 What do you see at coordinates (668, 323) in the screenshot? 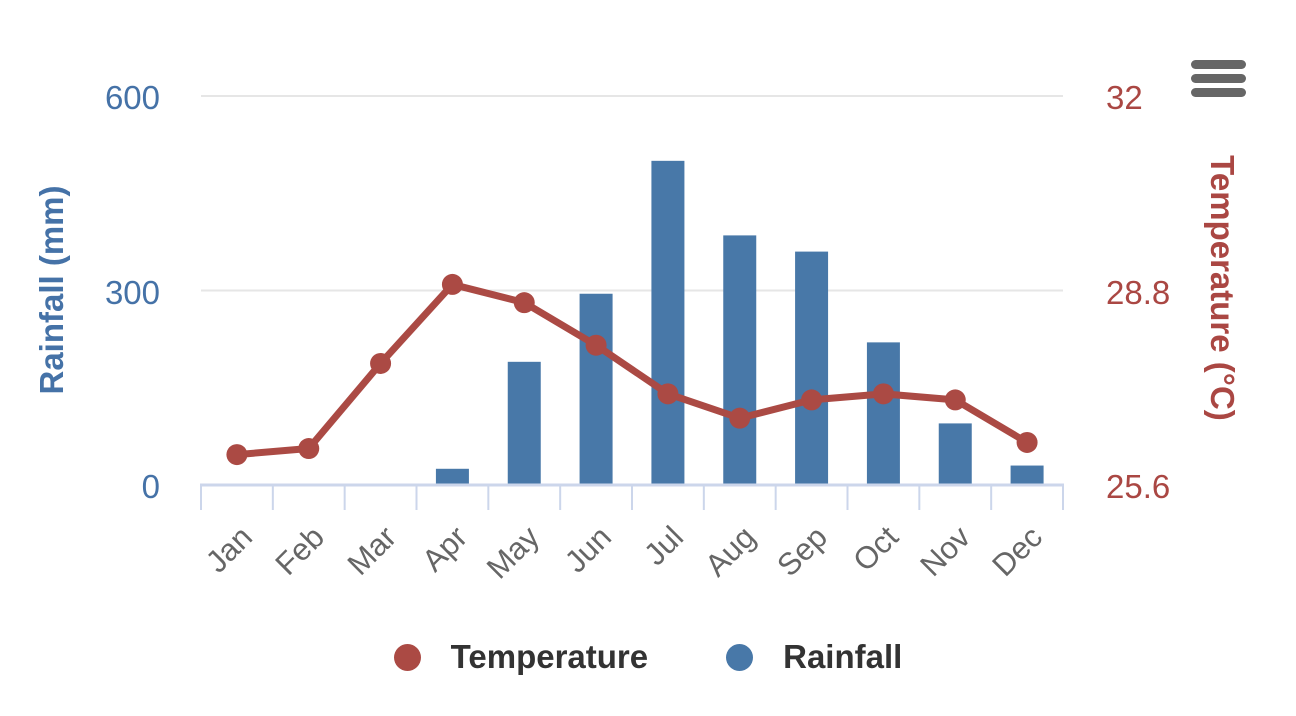
I see `rainfall-bar-jul` at bounding box center [668, 323].